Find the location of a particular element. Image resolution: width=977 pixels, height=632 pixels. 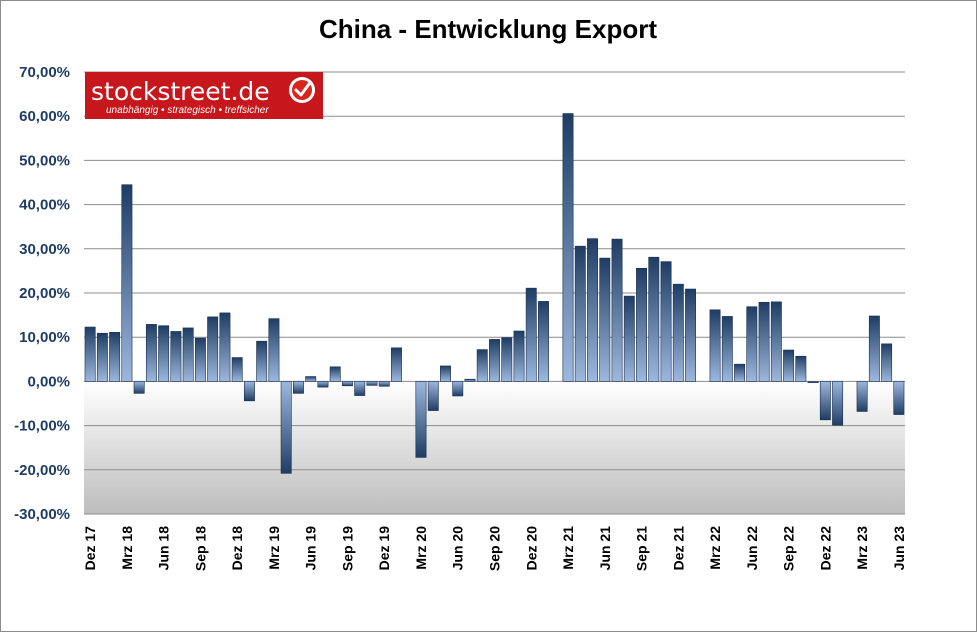

logo-tagline: unabhängig • strategisch • treffsicher is located at coordinates (187, 110).